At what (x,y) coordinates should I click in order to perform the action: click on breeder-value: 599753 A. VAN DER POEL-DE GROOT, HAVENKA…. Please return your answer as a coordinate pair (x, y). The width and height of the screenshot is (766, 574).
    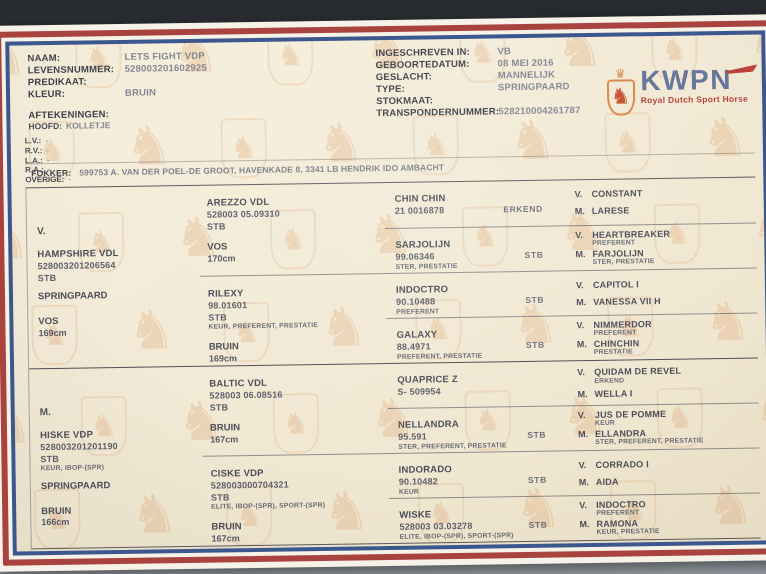
    Looking at the image, I should click on (262, 170).